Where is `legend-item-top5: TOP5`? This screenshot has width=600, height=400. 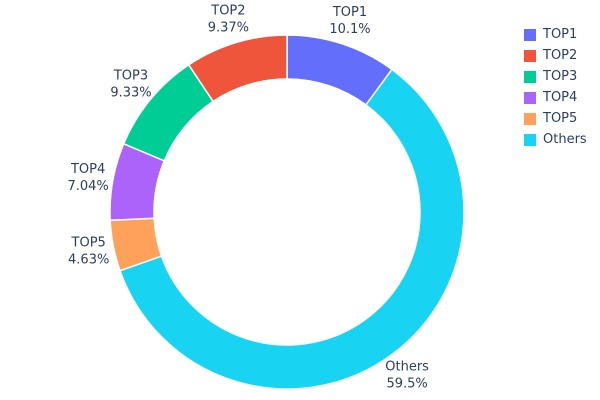 legend-item-top5: TOP5 is located at coordinates (555, 119).